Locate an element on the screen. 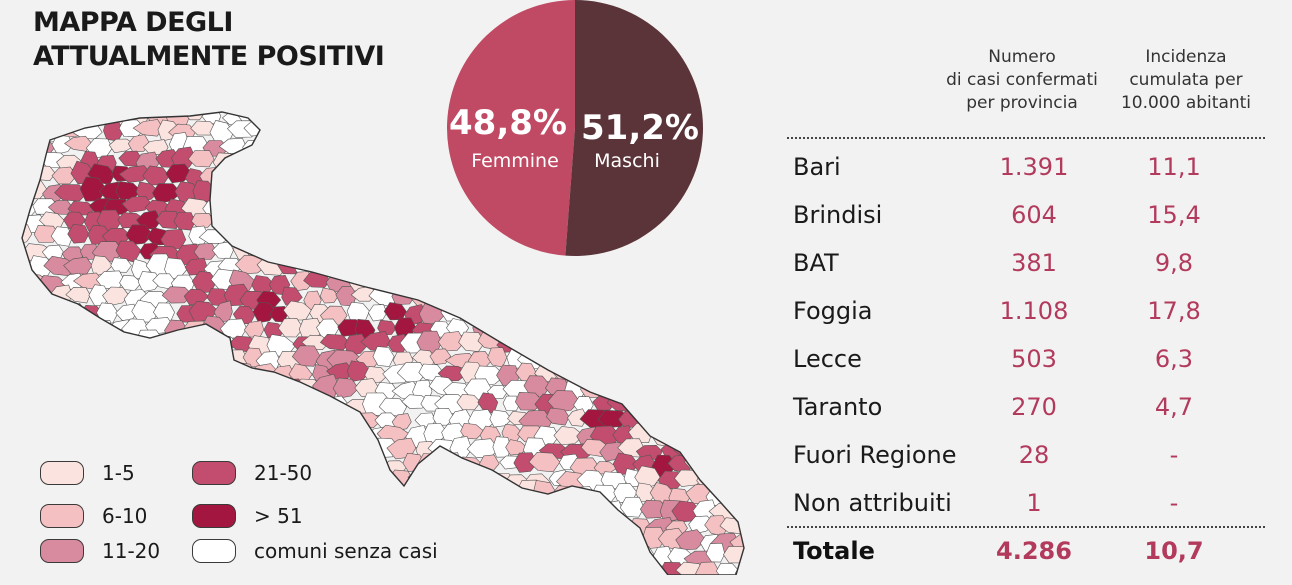 The width and height of the screenshot is (1292, 585). legend-item-no-cases: comuni senza casi is located at coordinates (315, 551).